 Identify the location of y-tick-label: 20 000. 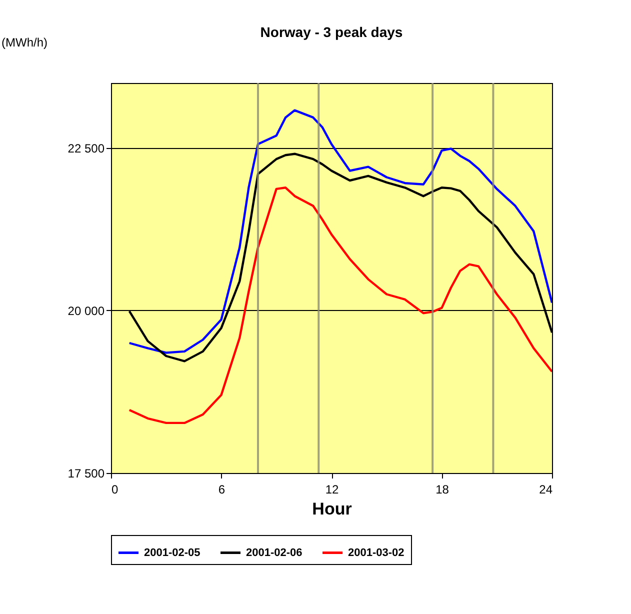
(86, 311).